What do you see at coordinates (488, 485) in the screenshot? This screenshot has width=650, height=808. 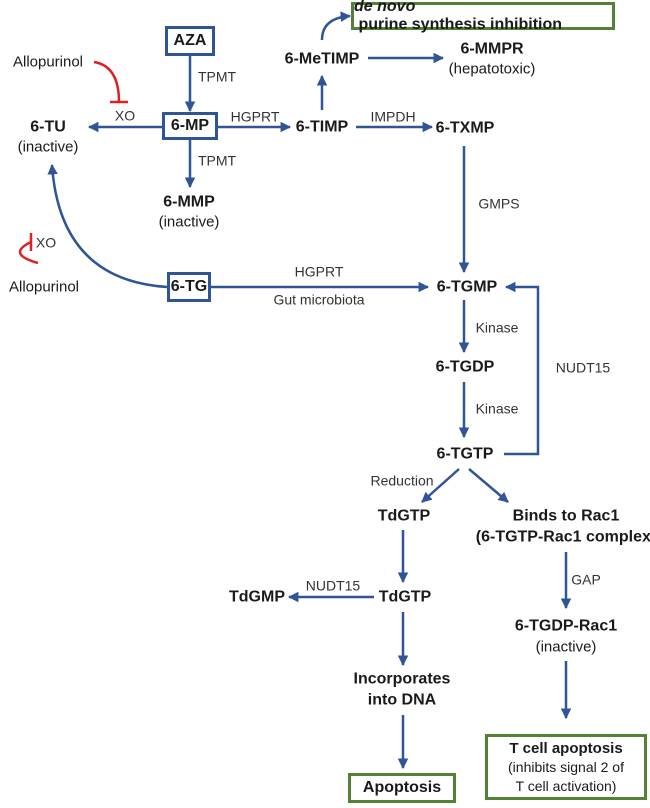 I see `arrow-tgtp-to-rac1` at bounding box center [488, 485].